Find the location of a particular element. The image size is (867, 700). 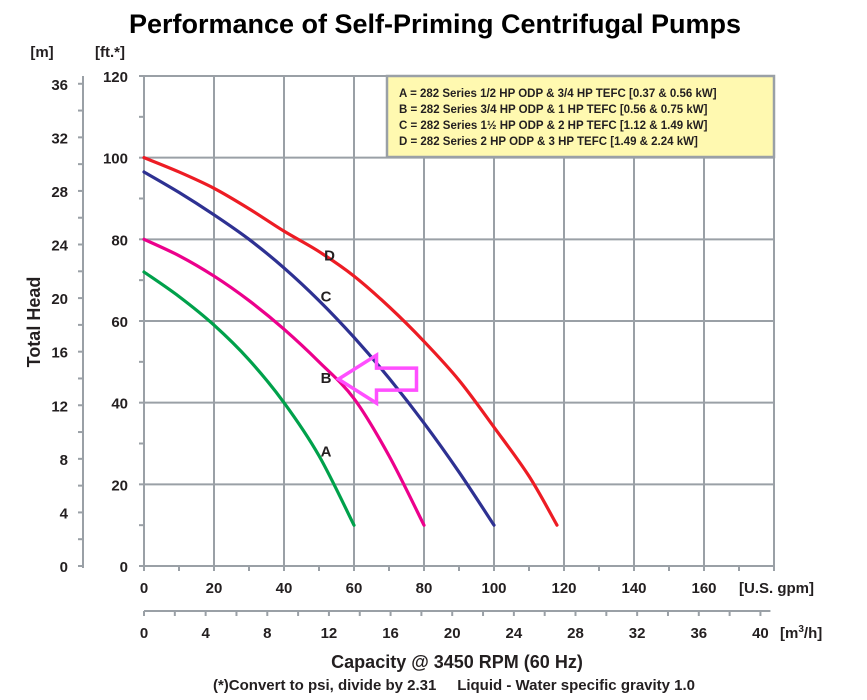

x-axis-gpm-unit: [U.S. gpm] is located at coordinates (776, 588).